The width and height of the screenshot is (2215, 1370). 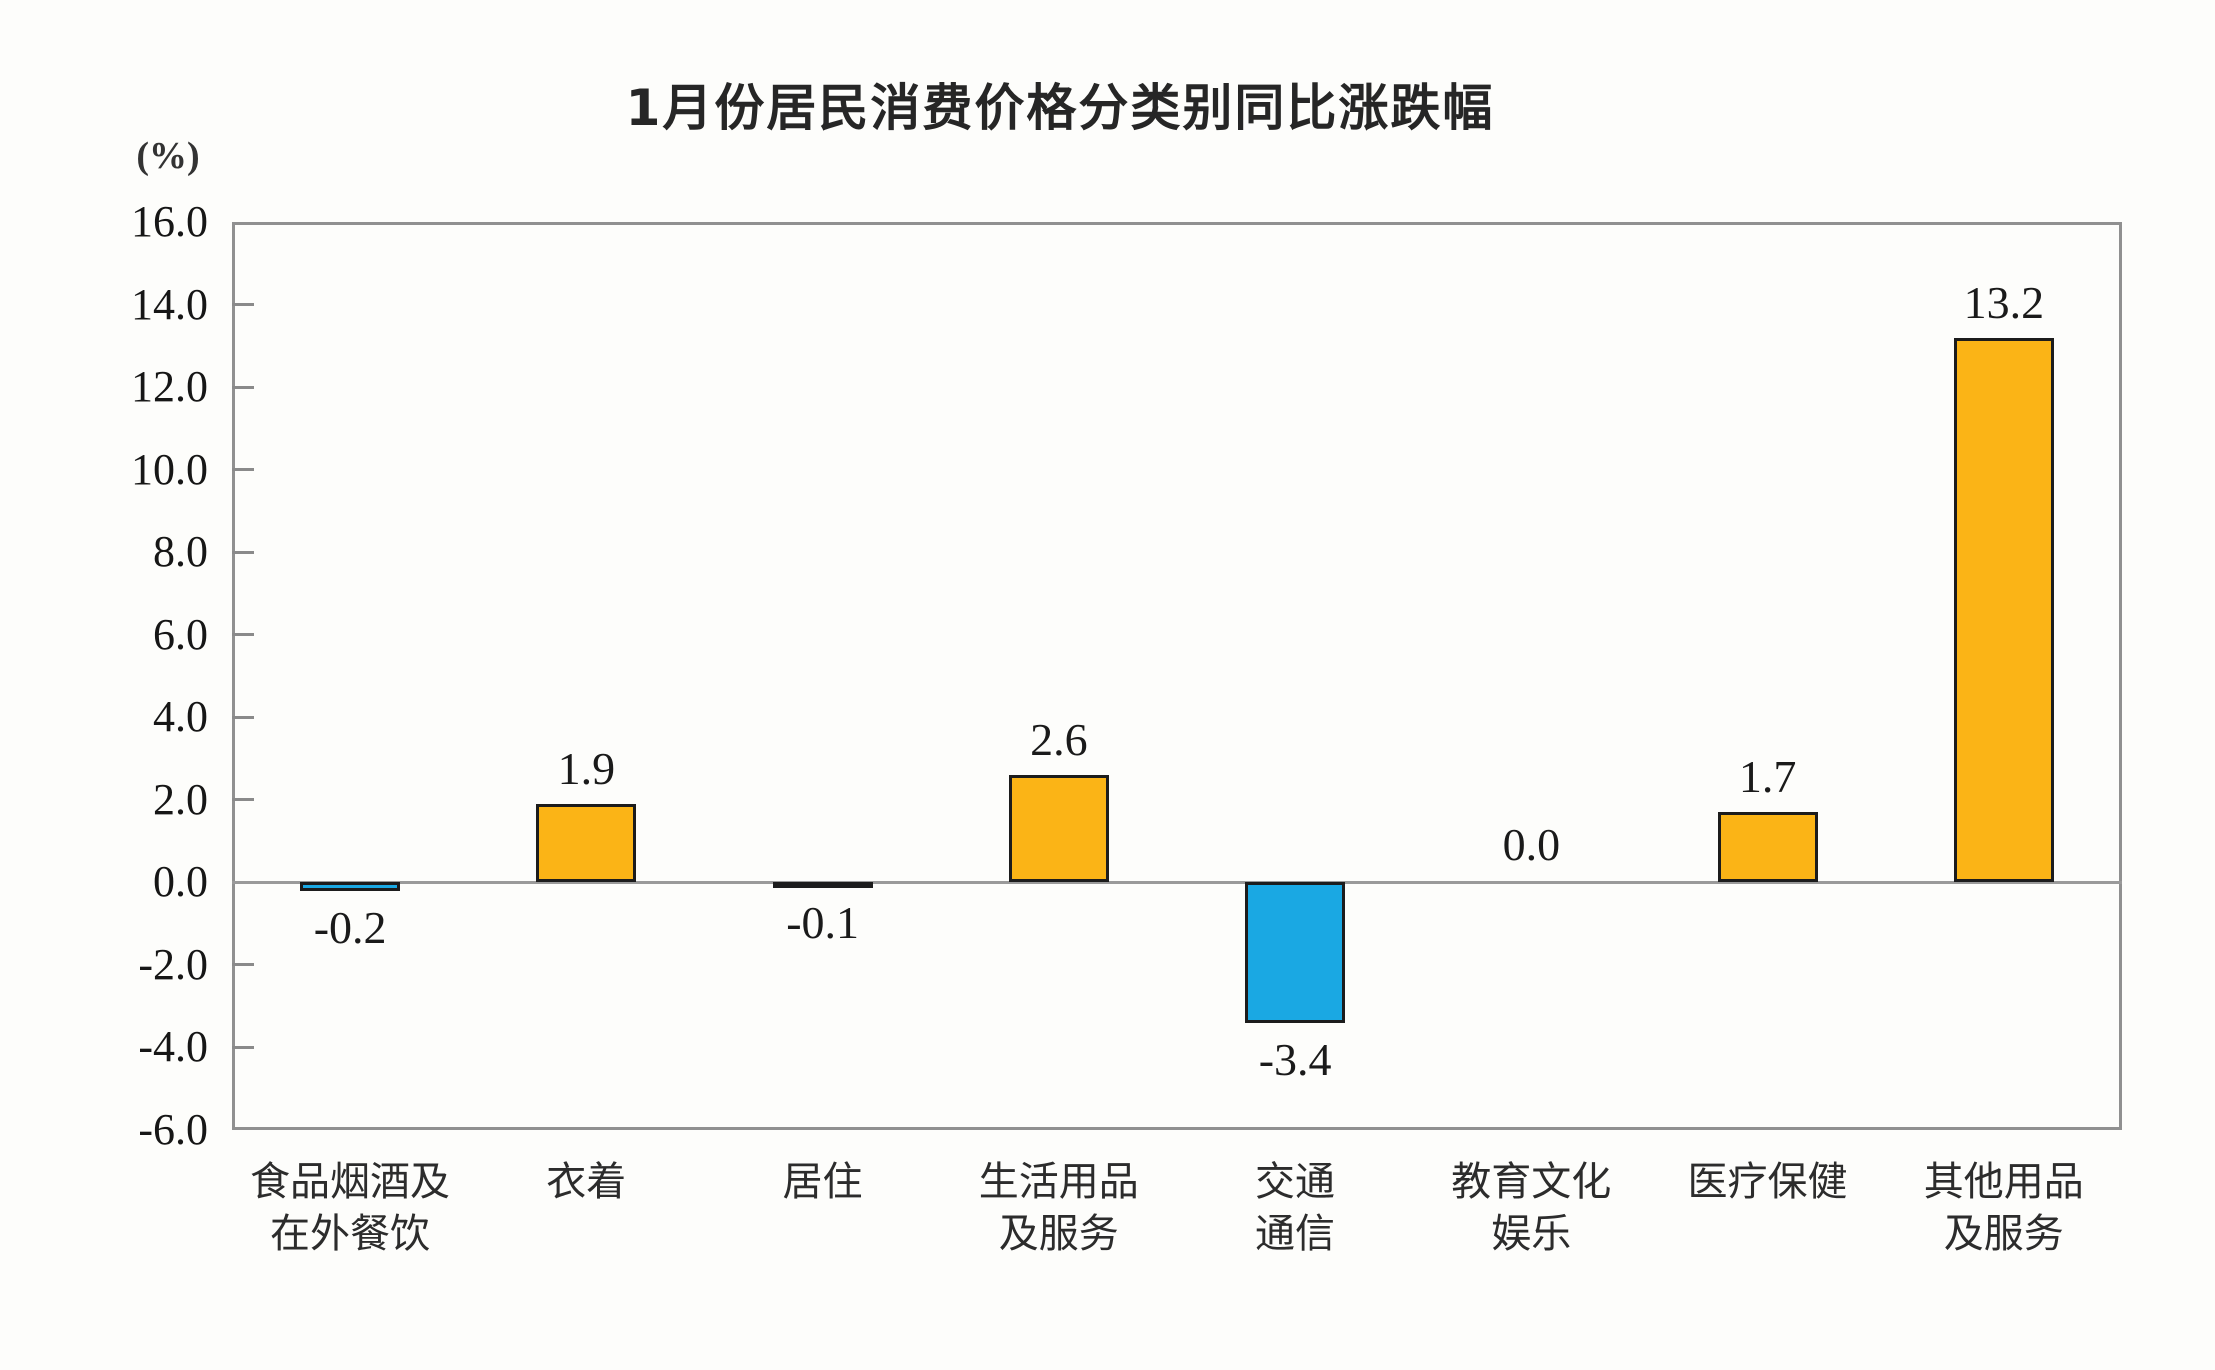 I want to click on y-tick-label: 4.0, so click(x=180, y=717).